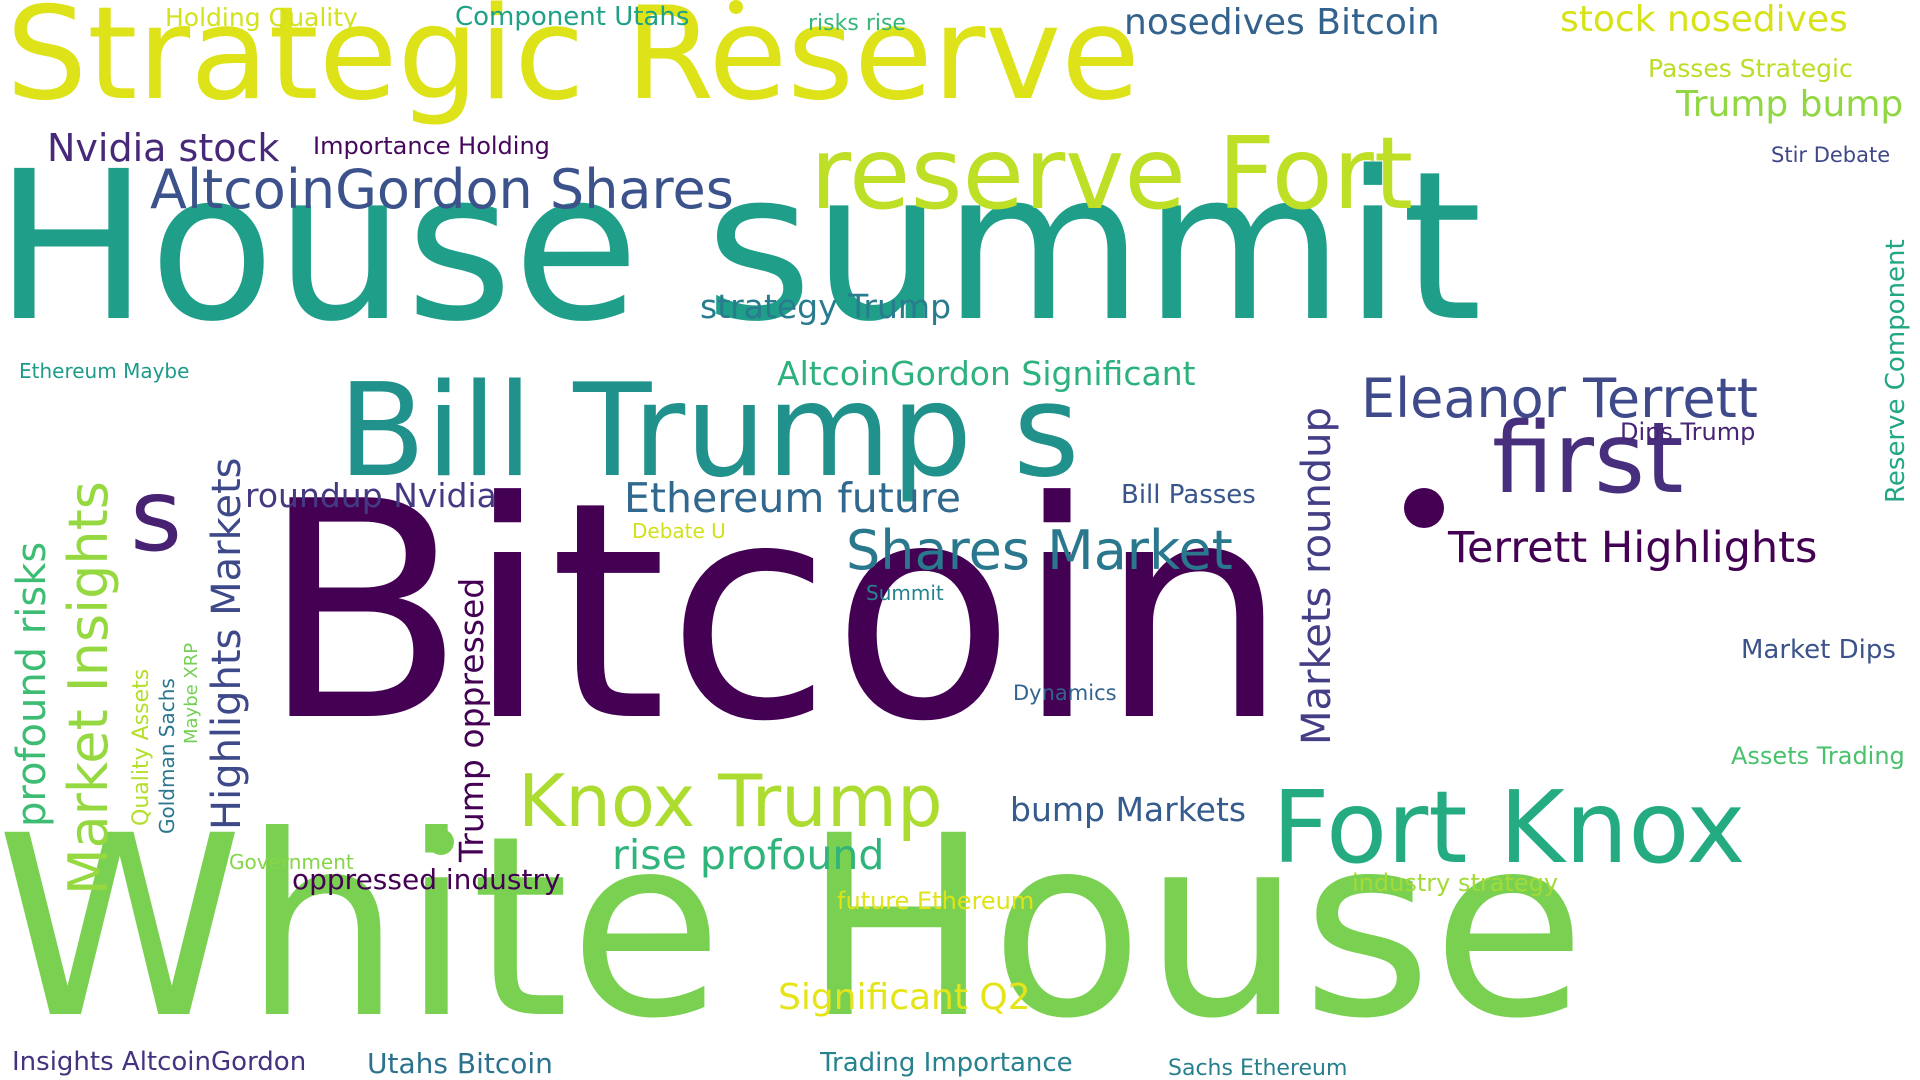  Describe the element at coordinates (748, 855) in the screenshot. I see `word: rise profound` at that location.